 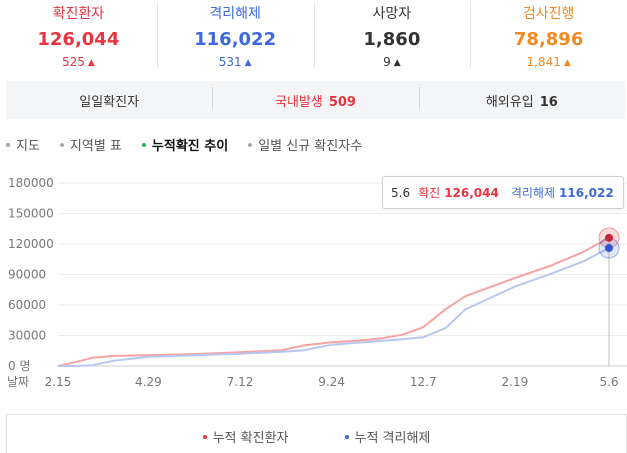 I want to click on legend-label: 누적 격리해제, so click(x=392, y=438).